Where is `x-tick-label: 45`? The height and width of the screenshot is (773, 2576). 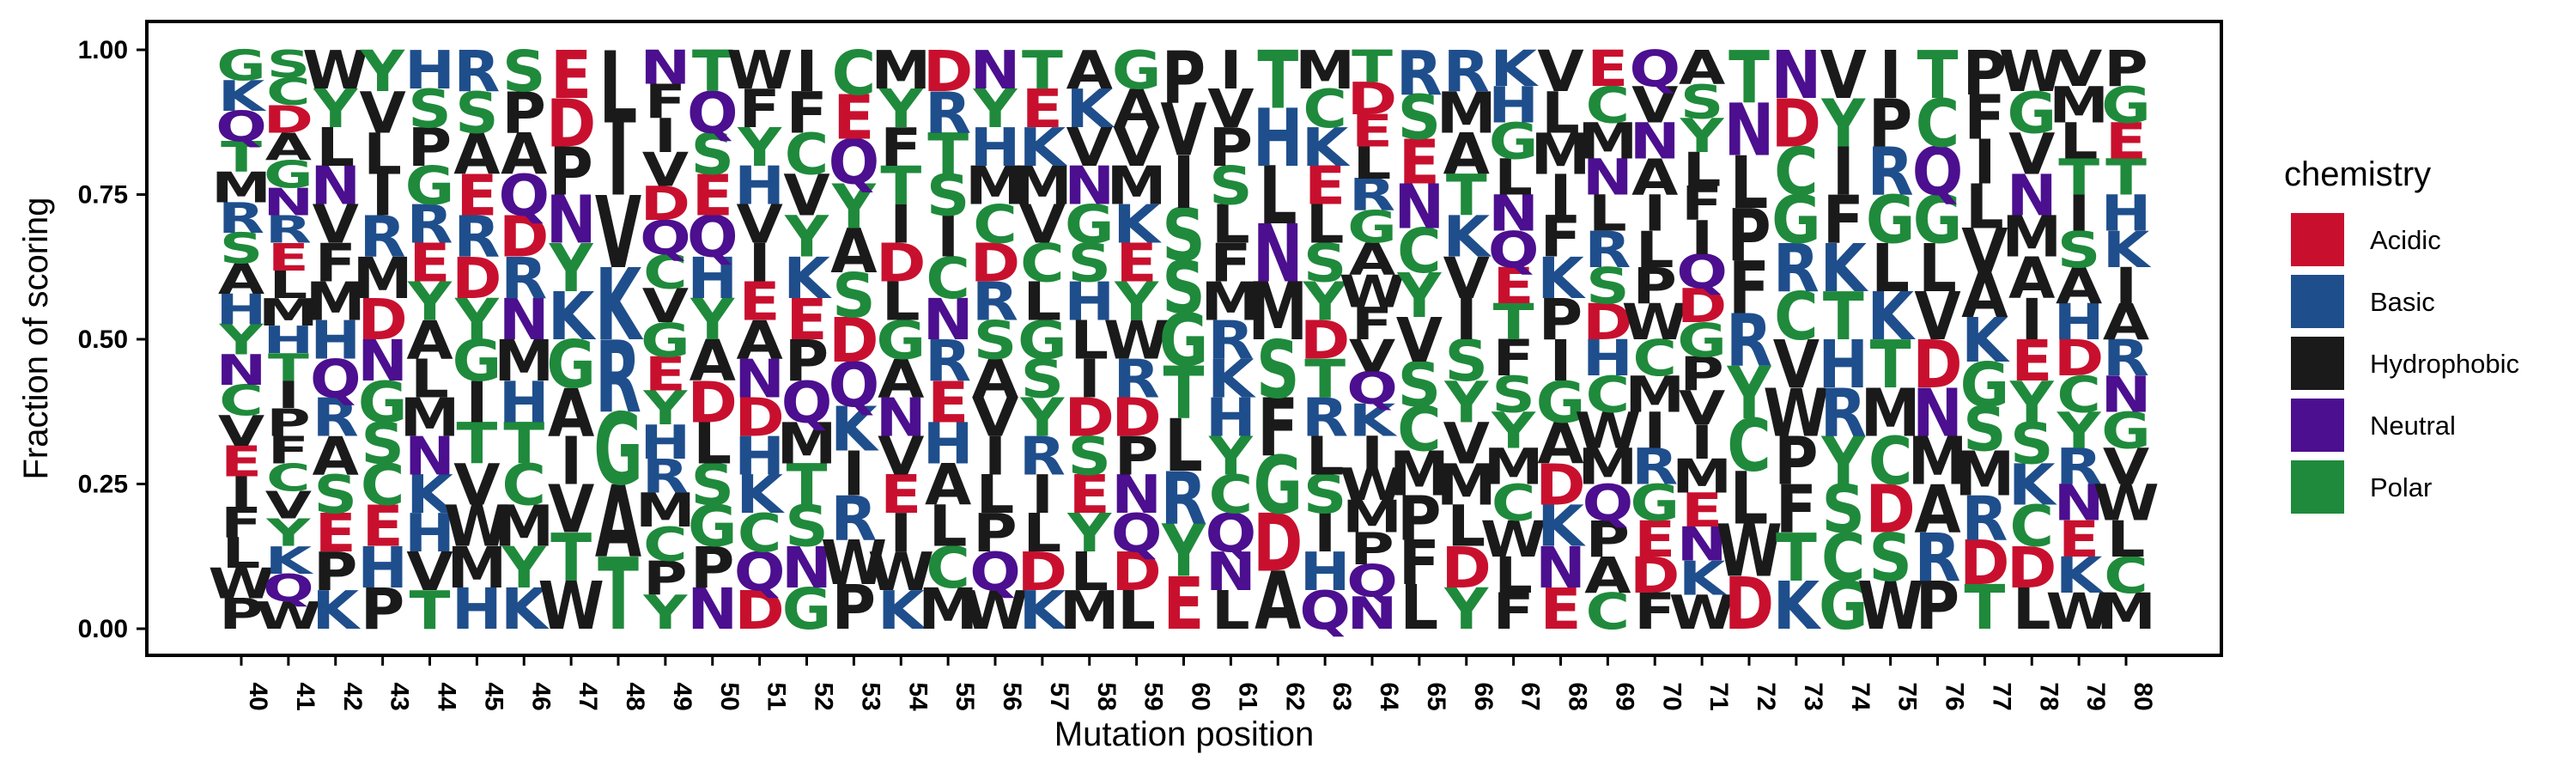 x-tick-label: 45 is located at coordinates (493, 696).